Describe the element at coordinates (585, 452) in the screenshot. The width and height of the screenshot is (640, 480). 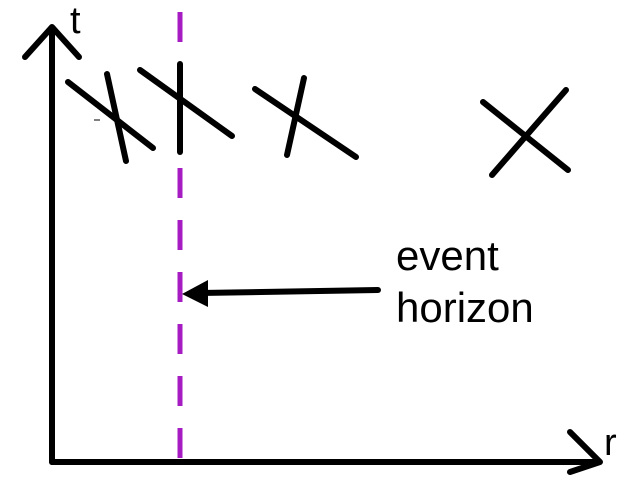
I see `r-axis-arrowhead` at that location.